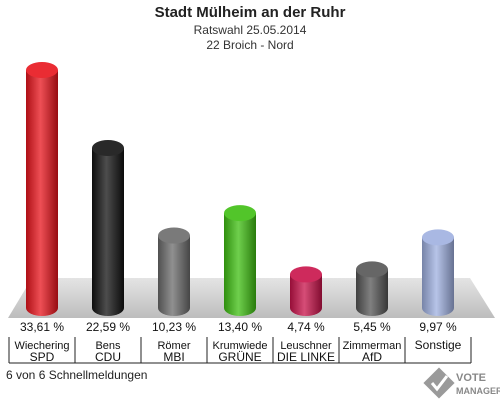  What do you see at coordinates (42, 357) in the screenshot?
I see `party-label: SPD` at bounding box center [42, 357].